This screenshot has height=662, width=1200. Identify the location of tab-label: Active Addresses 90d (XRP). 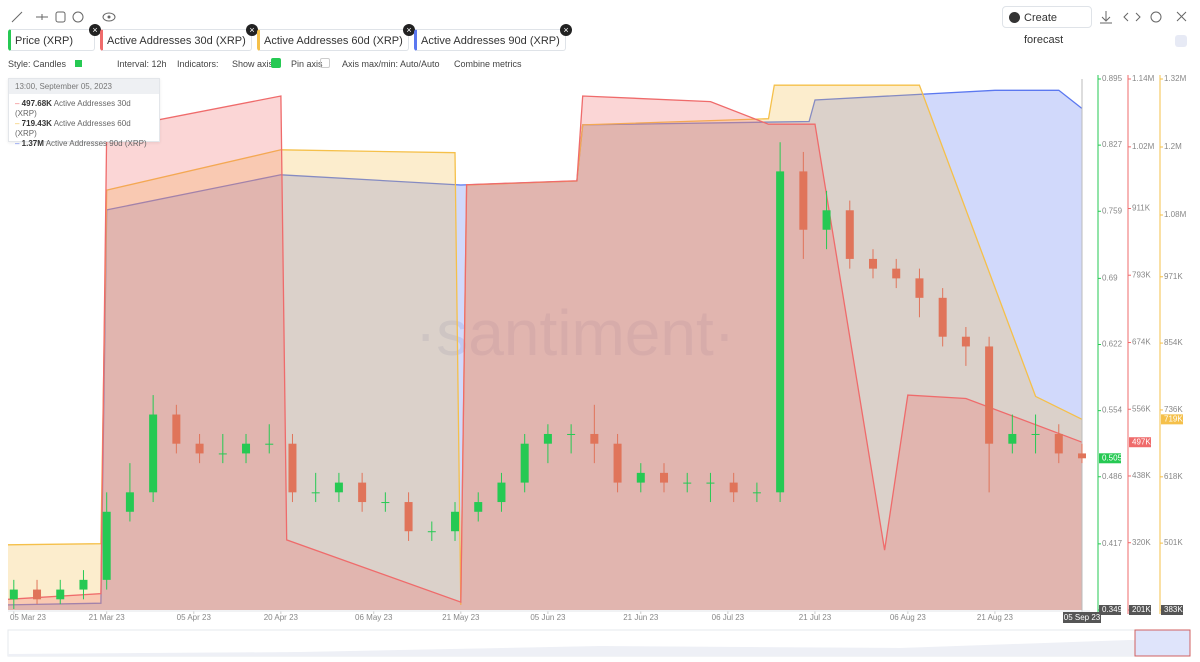
(490, 41).